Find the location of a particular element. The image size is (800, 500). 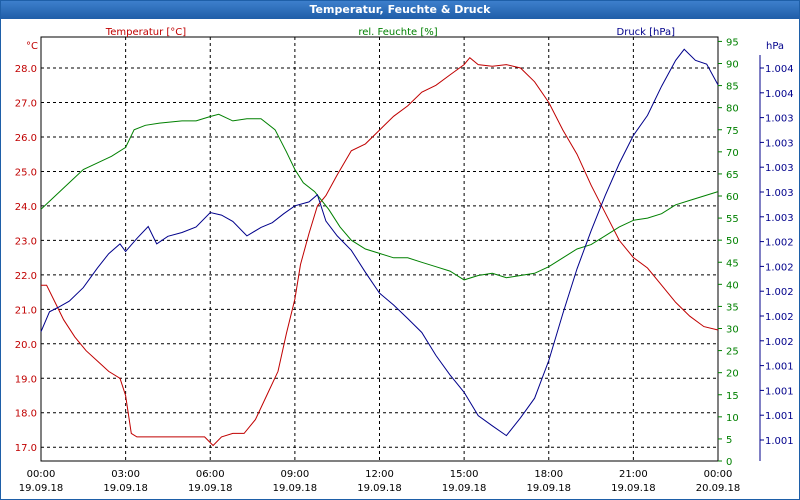

humidity-tick-label: 60 is located at coordinates (732, 197).